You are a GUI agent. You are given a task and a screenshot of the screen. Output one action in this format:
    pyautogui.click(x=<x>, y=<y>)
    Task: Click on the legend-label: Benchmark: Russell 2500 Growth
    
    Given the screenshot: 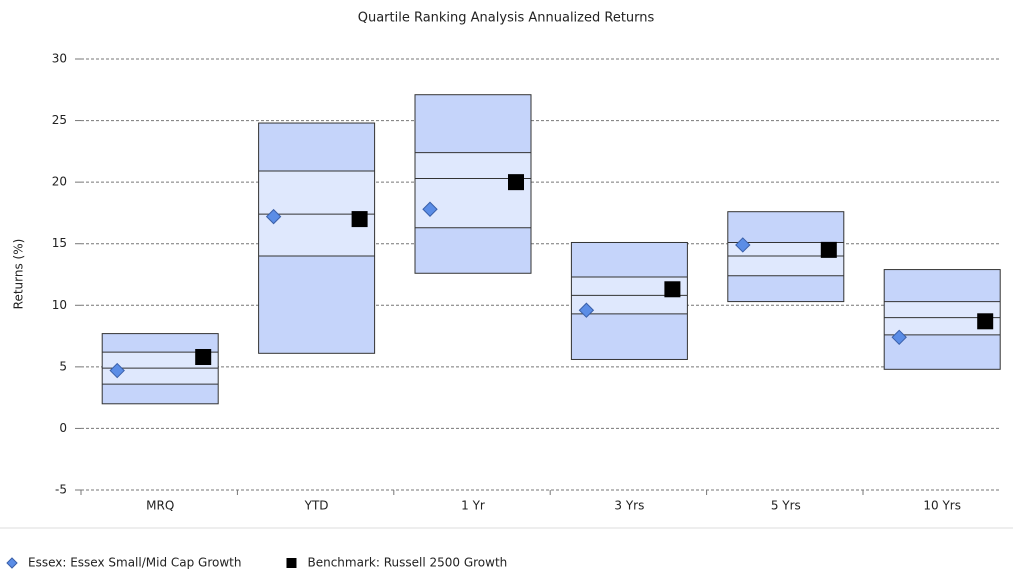 What is the action you would take?
    pyautogui.click(x=407, y=563)
    